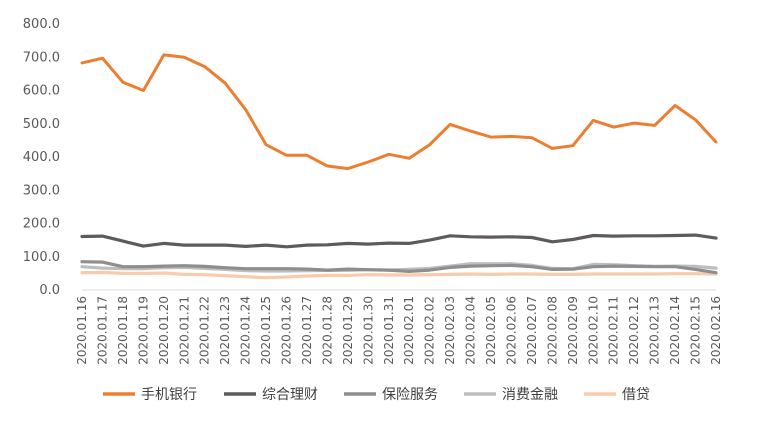  I want to click on y-tick-label: 700.0, so click(41, 57).